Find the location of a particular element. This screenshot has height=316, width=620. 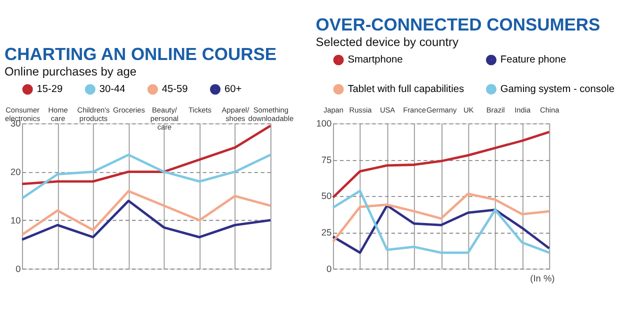

legend-label: 60+ is located at coordinates (233, 90).